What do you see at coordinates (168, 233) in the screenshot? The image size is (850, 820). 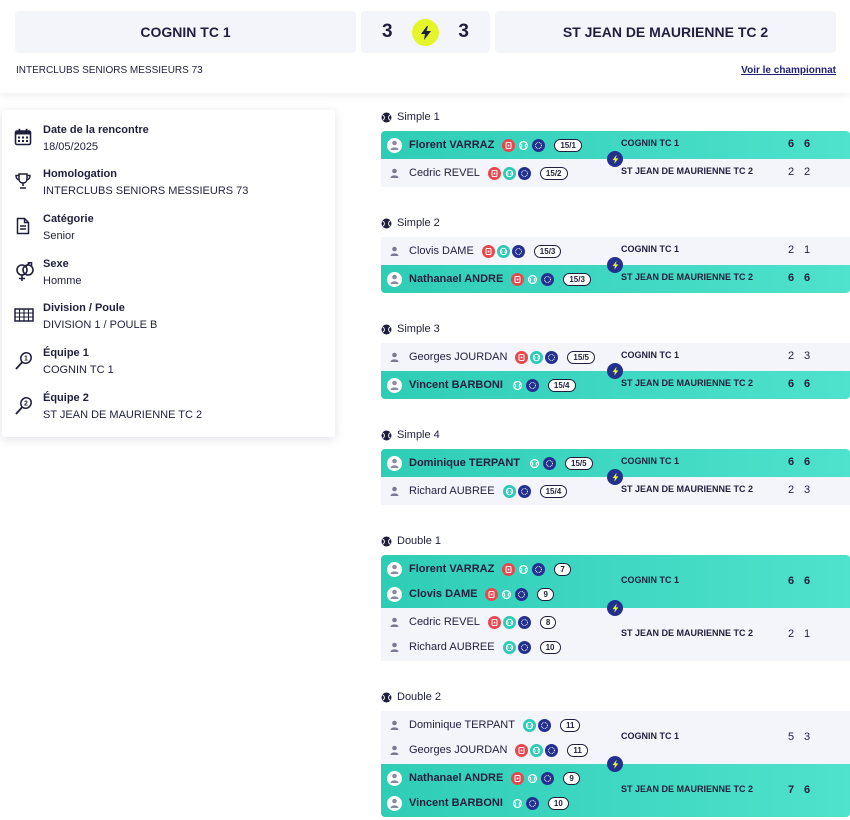 I see `info-category: Catégorie Senior` at bounding box center [168, 233].